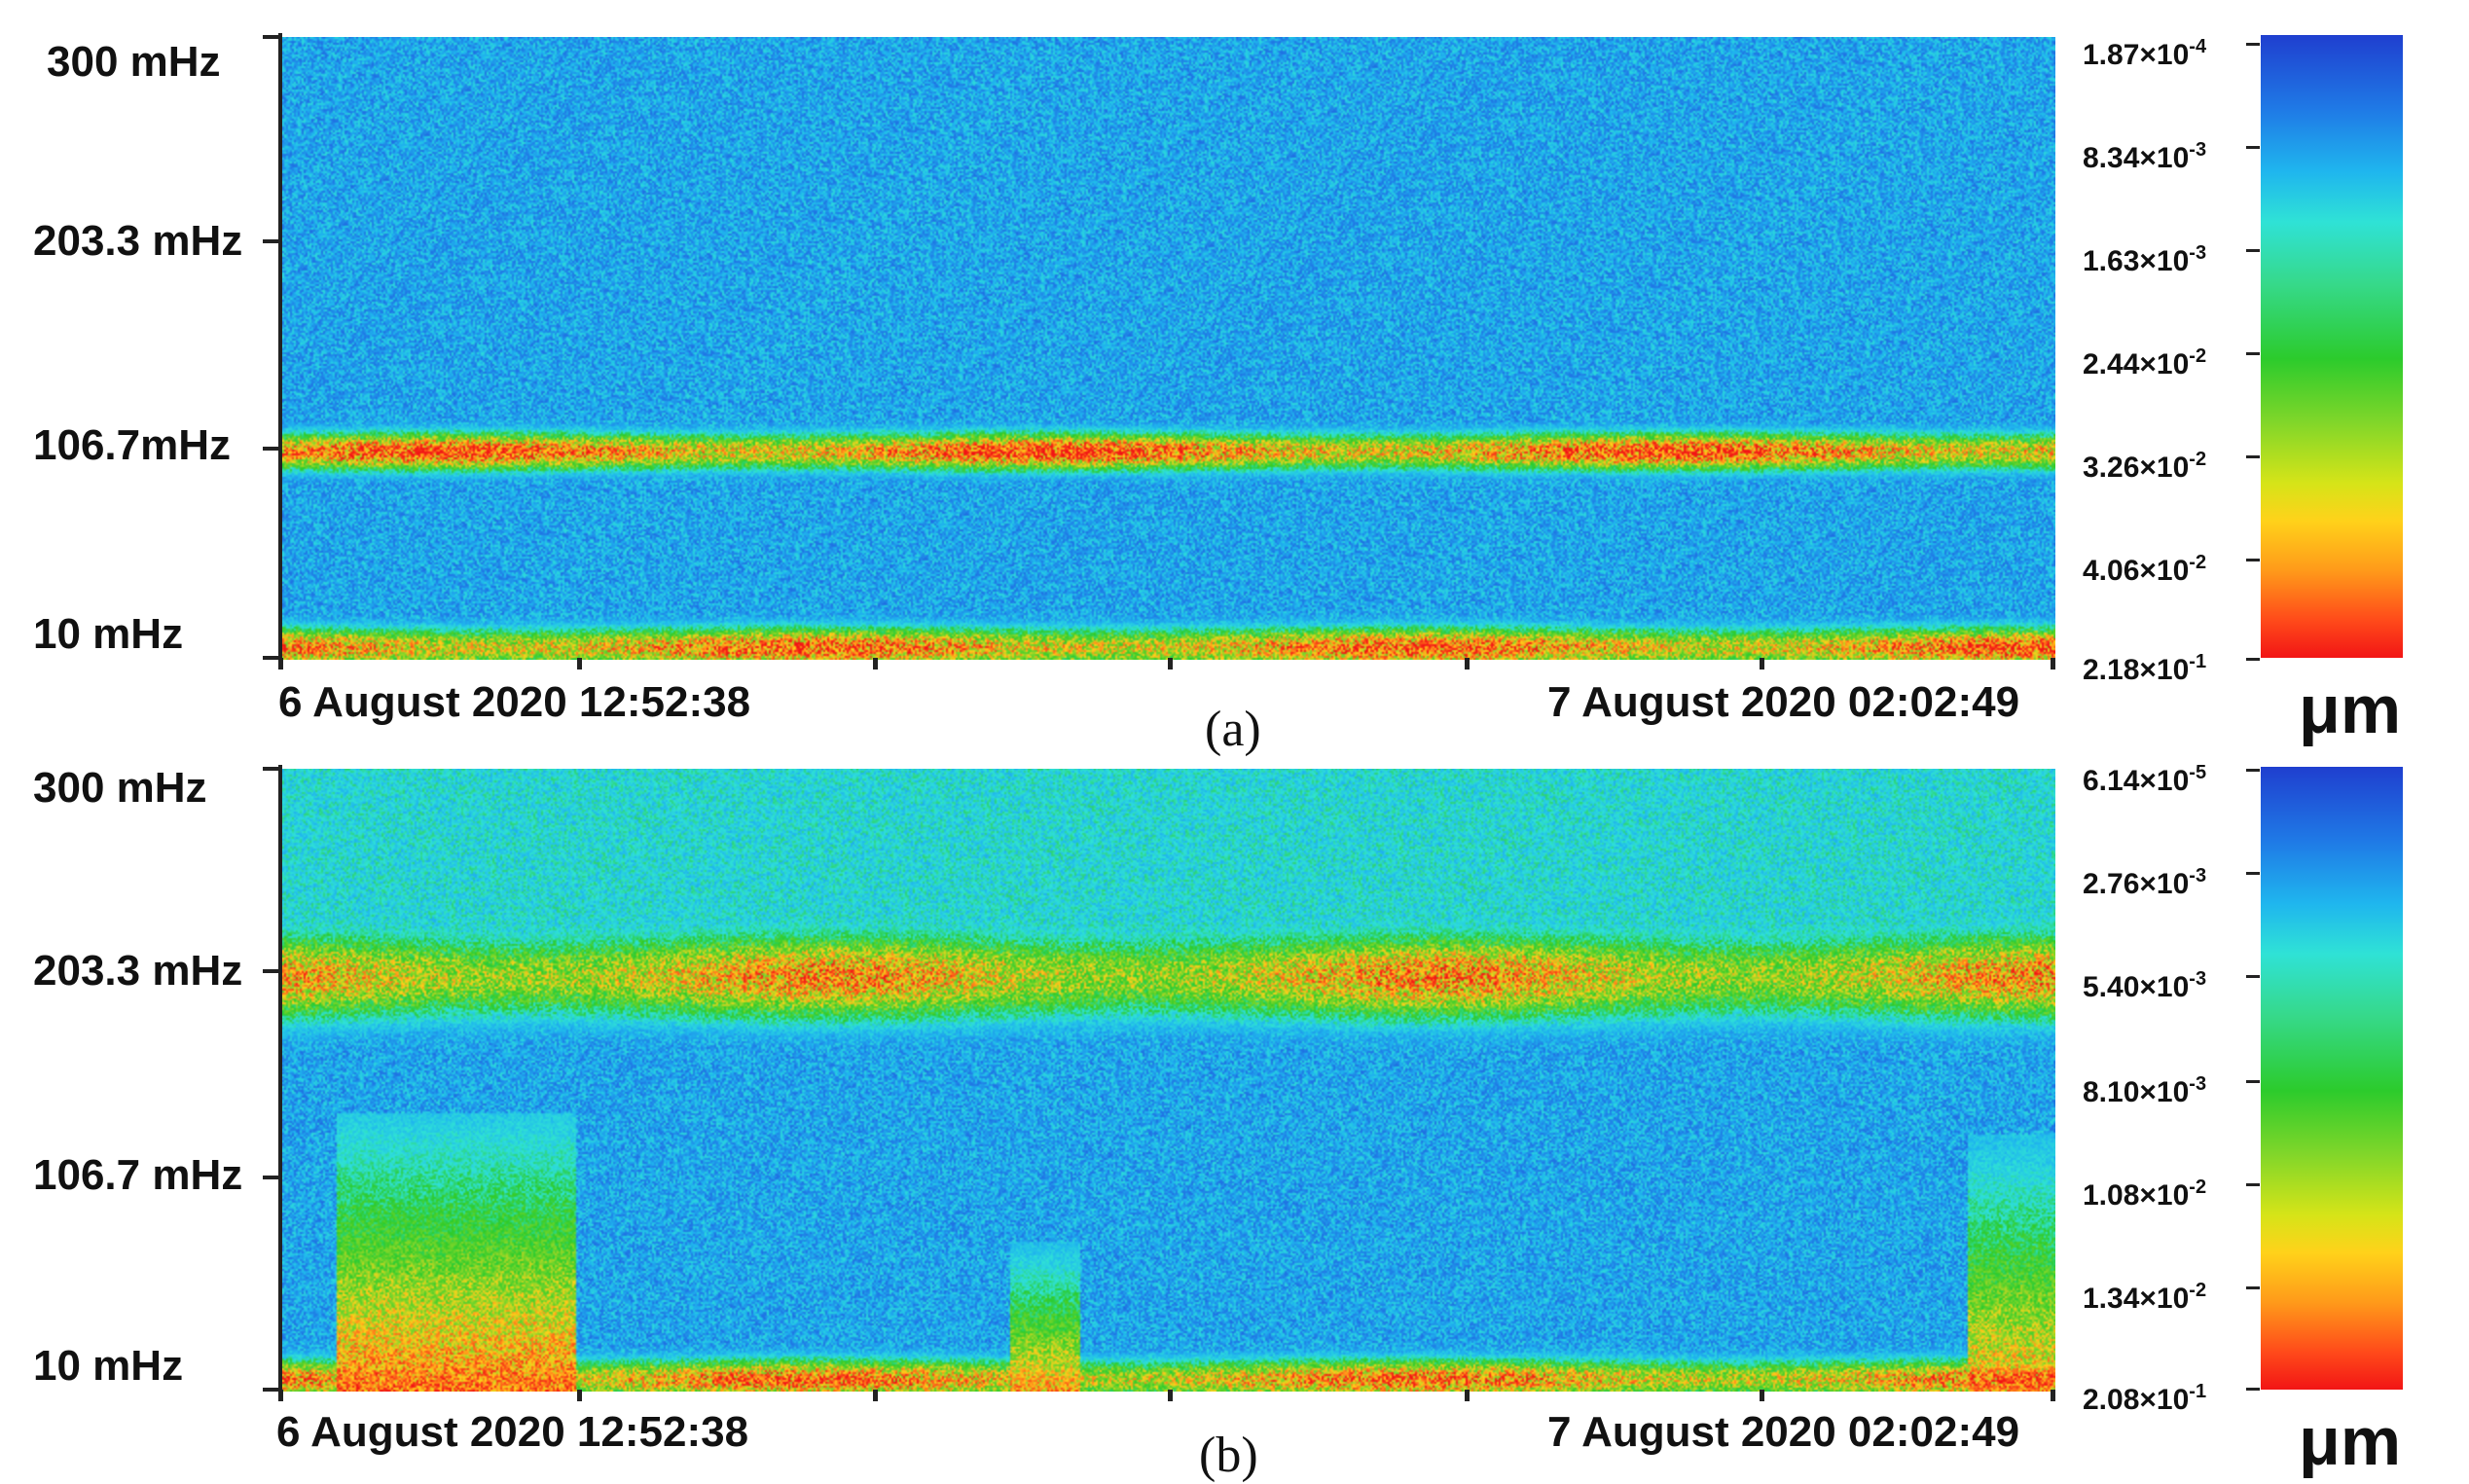  Describe the element at coordinates (2198, 1391) in the screenshot. I see `colorbar-label-b-6-exponent: -1` at that location.